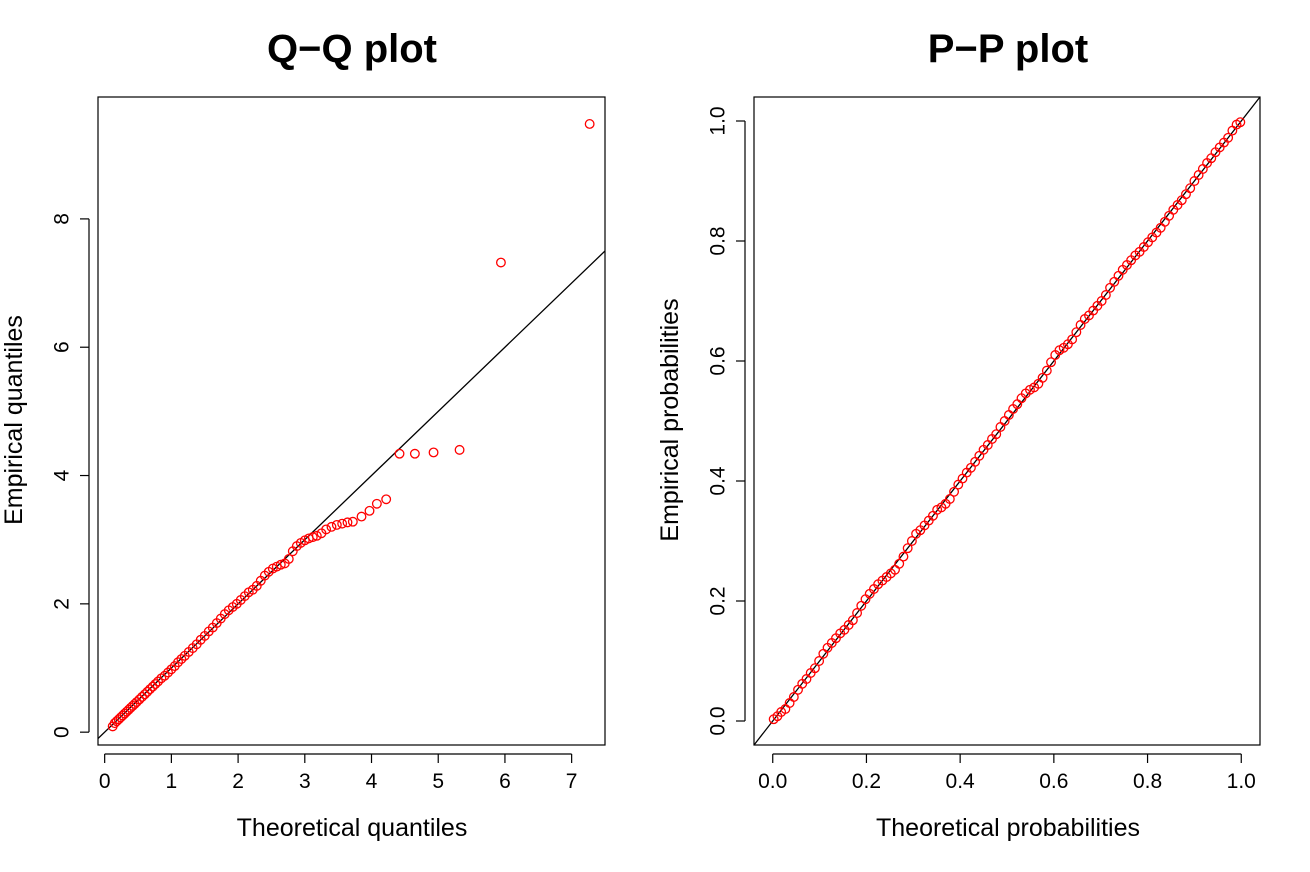 This screenshot has width=1310, height=872. What do you see at coordinates (62, 219) in the screenshot?
I see `qq-y-tick-label: 8` at bounding box center [62, 219].